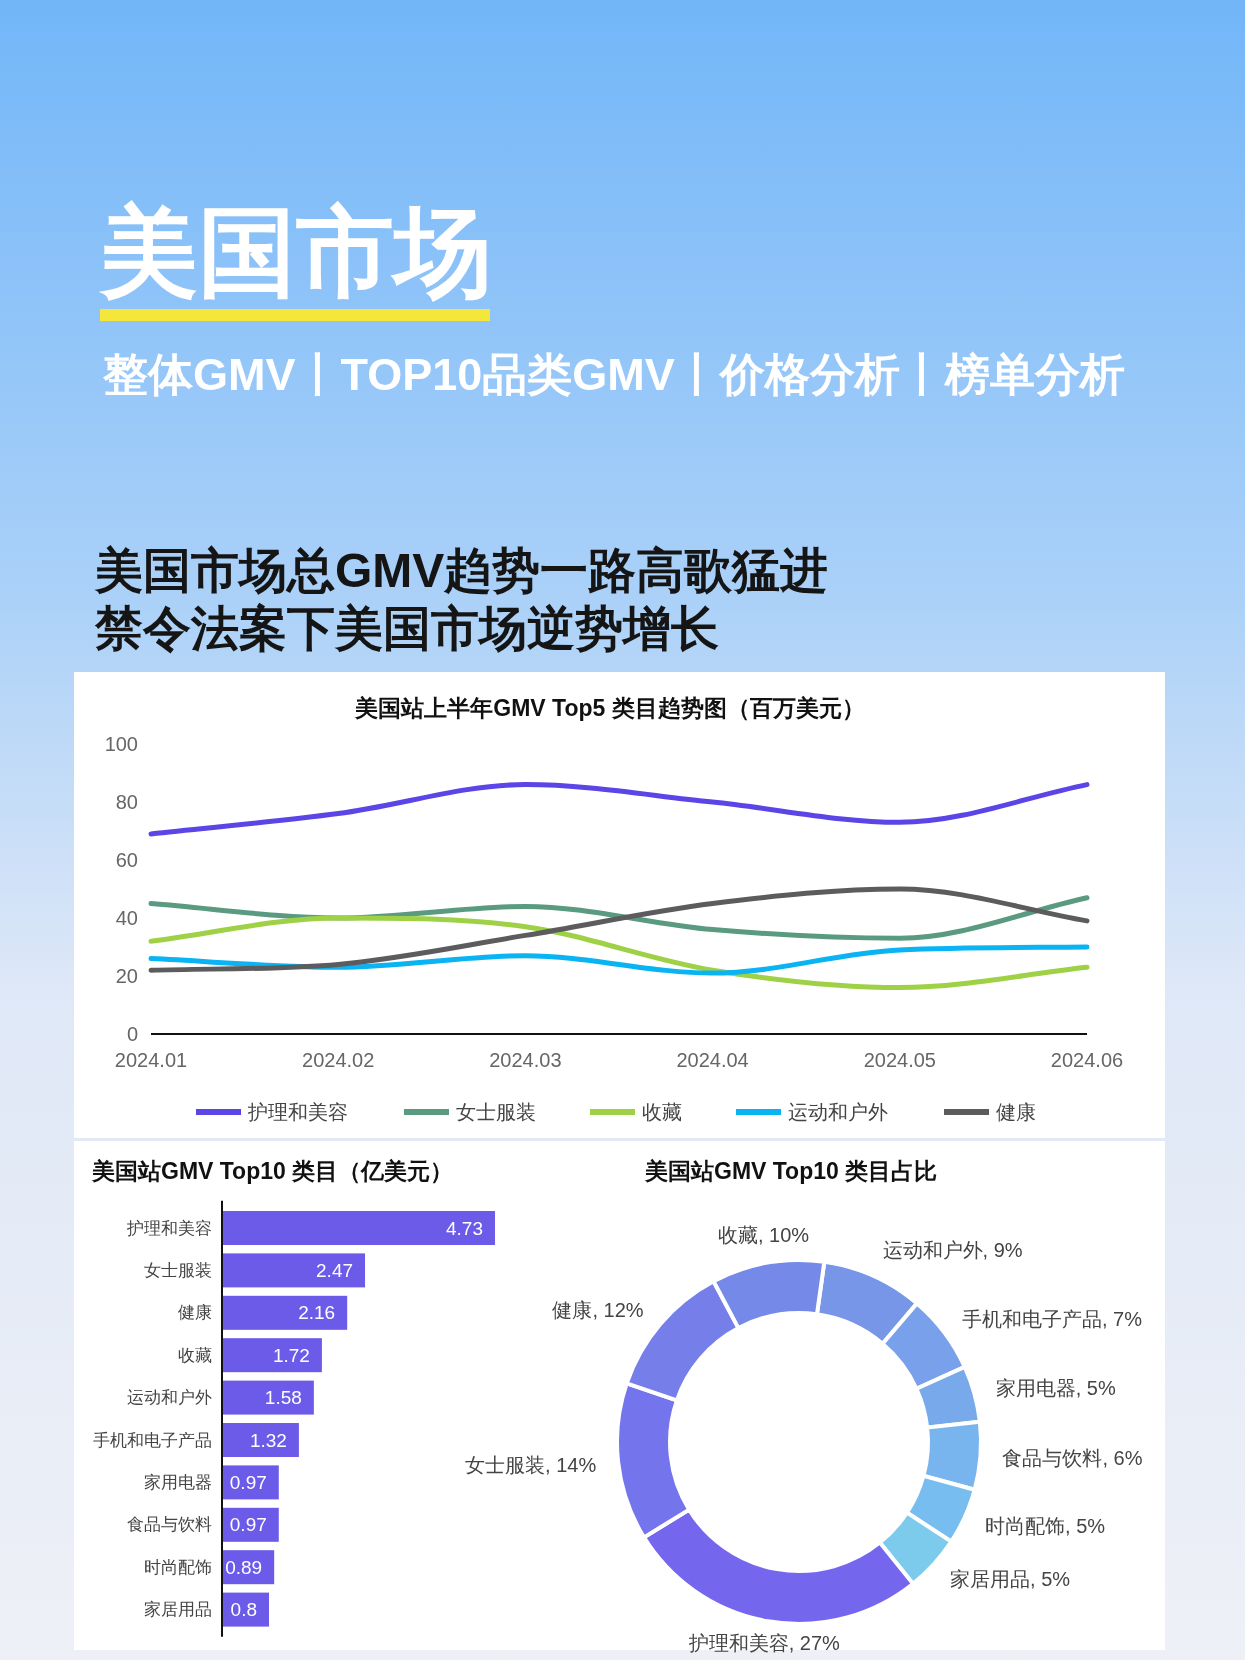 The height and width of the screenshot is (1660, 1245). Describe the element at coordinates (244, 1567) in the screenshot. I see `data-label: 0.89` at that location.